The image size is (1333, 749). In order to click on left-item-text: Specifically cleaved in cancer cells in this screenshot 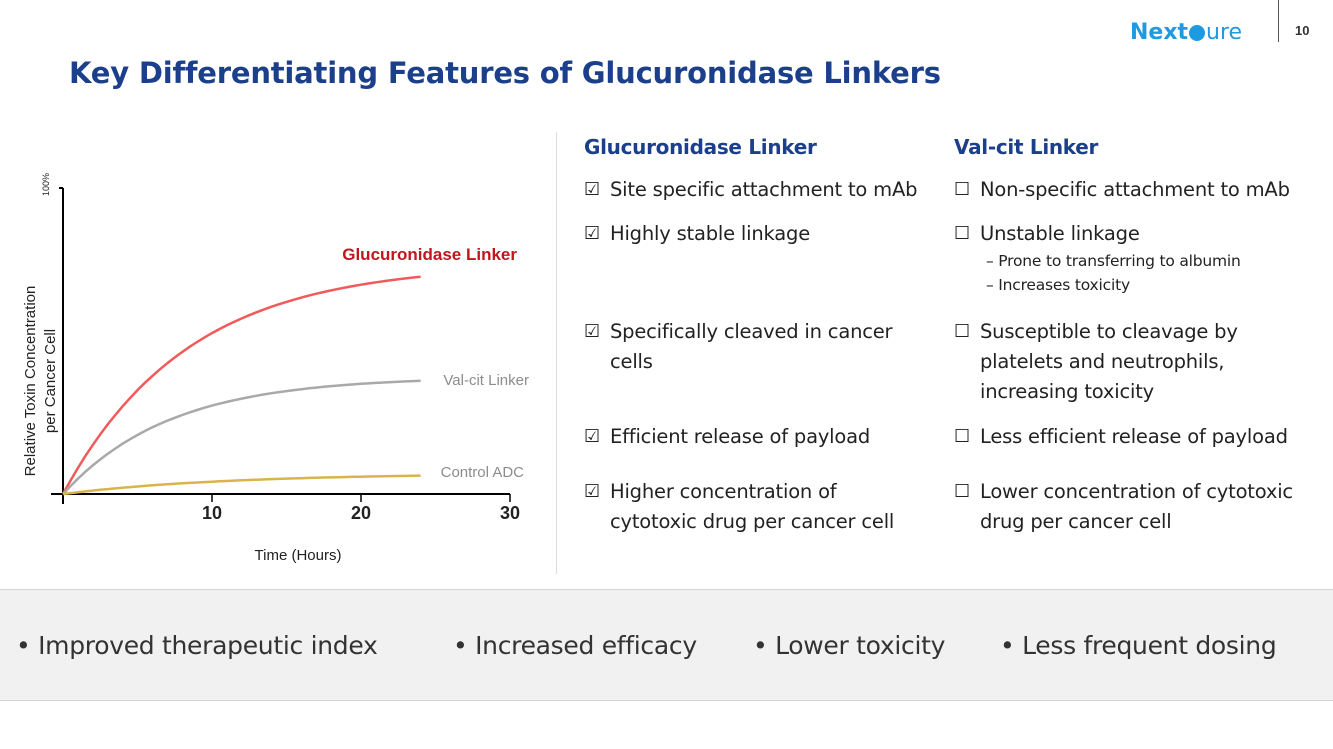, I will do `click(751, 346)`.